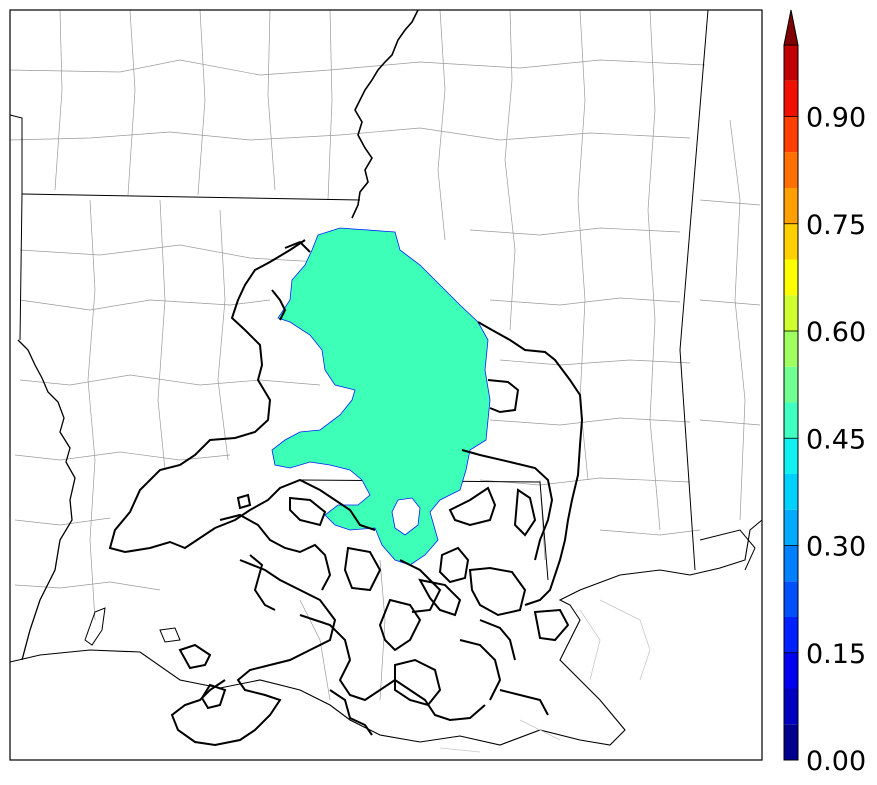 The height and width of the screenshot is (785, 877). I want to click on sabine-river, so click(46, 500).